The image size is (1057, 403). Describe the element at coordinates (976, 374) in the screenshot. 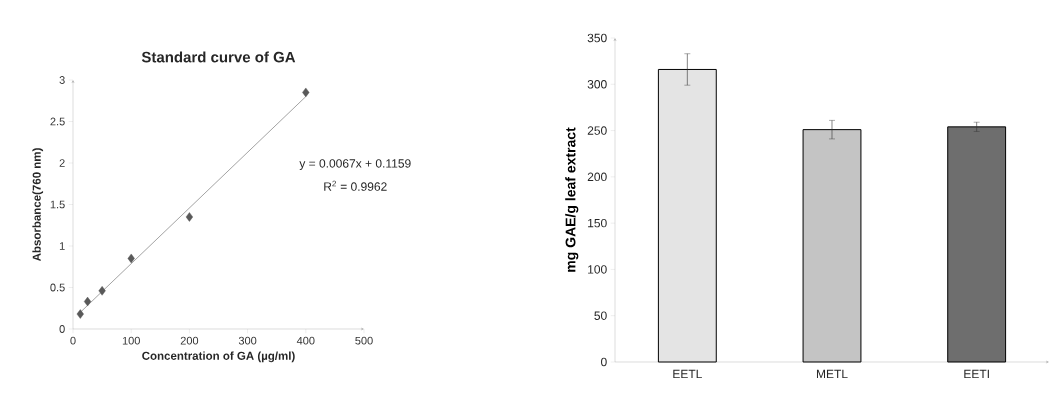

I see `x-tick-label: EETI` at that location.